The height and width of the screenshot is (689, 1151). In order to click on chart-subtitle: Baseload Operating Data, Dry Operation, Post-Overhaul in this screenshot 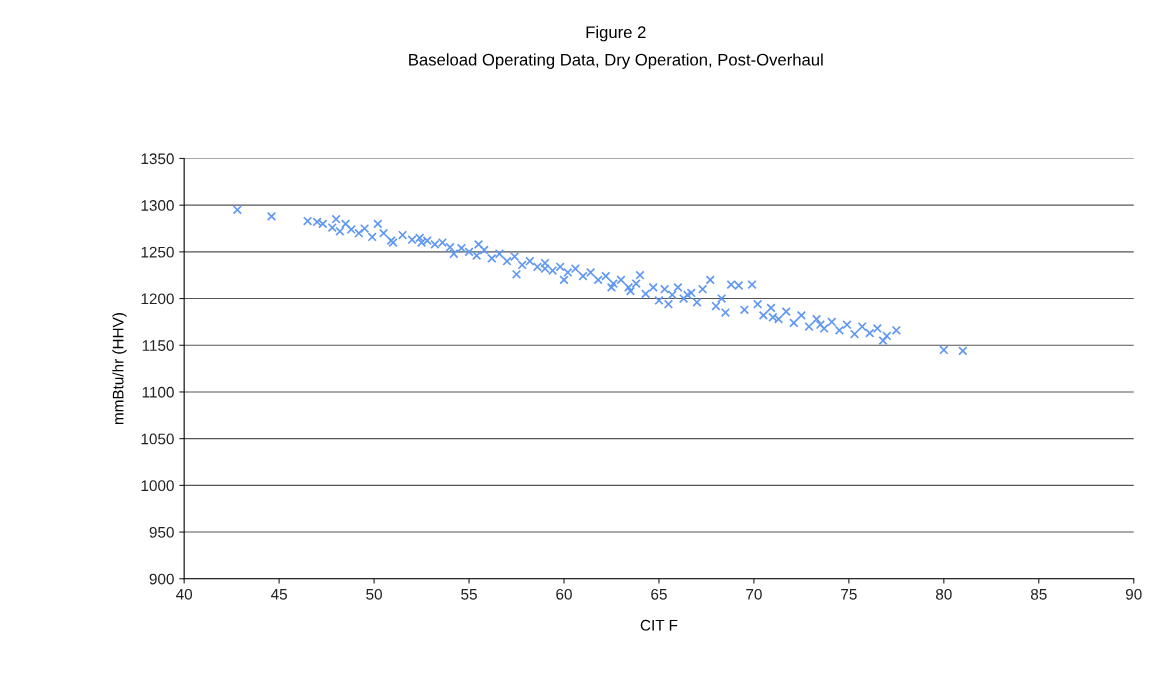, I will do `click(616, 61)`.